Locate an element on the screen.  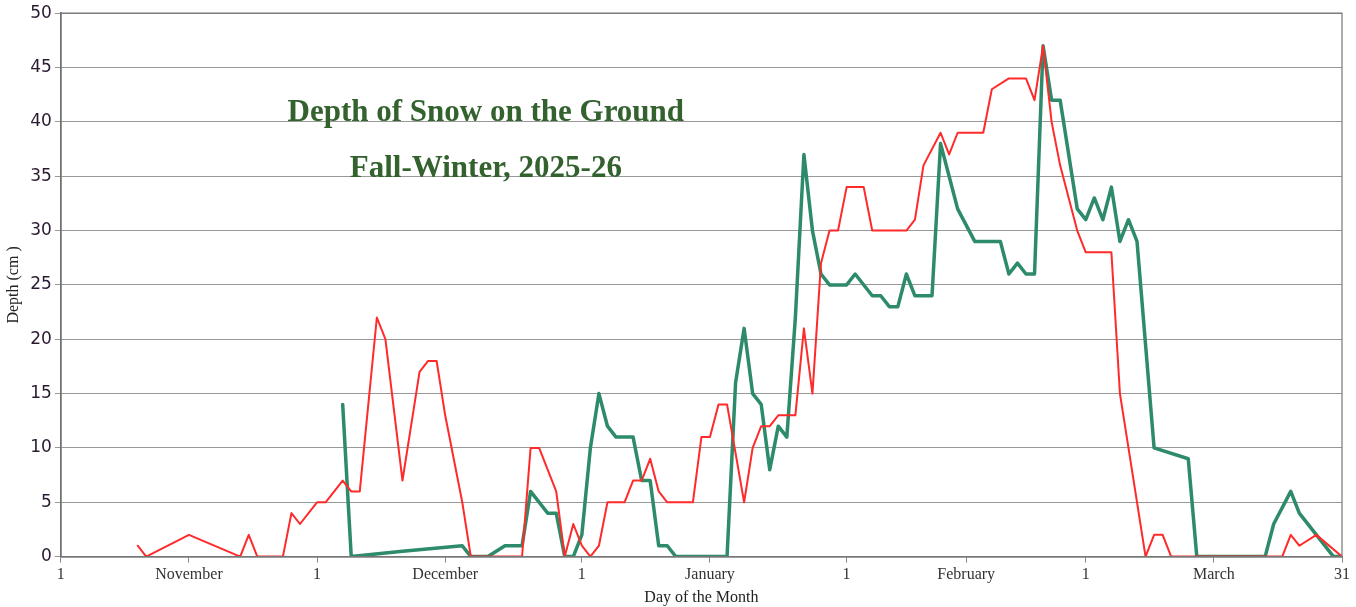
y-axis-title: Depth (cm ) is located at coordinates (12, 285).